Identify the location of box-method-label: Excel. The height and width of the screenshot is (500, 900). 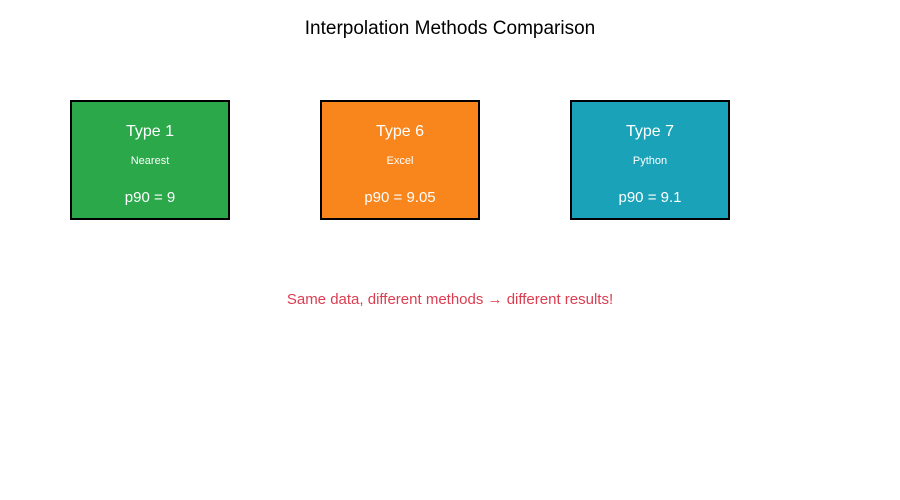
(400, 161).